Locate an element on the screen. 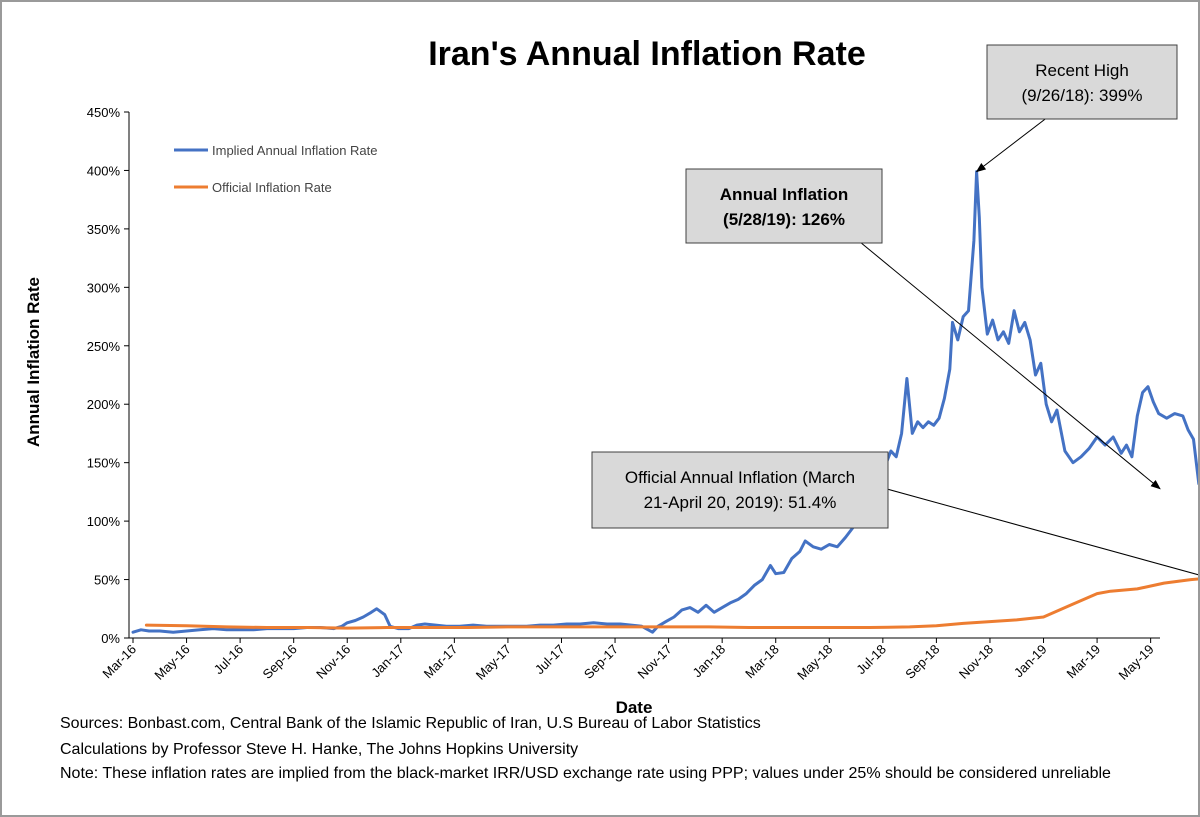 This screenshot has width=1200, height=817. chart-title: Iran's Annual Inflation Rate is located at coordinates (647, 54).